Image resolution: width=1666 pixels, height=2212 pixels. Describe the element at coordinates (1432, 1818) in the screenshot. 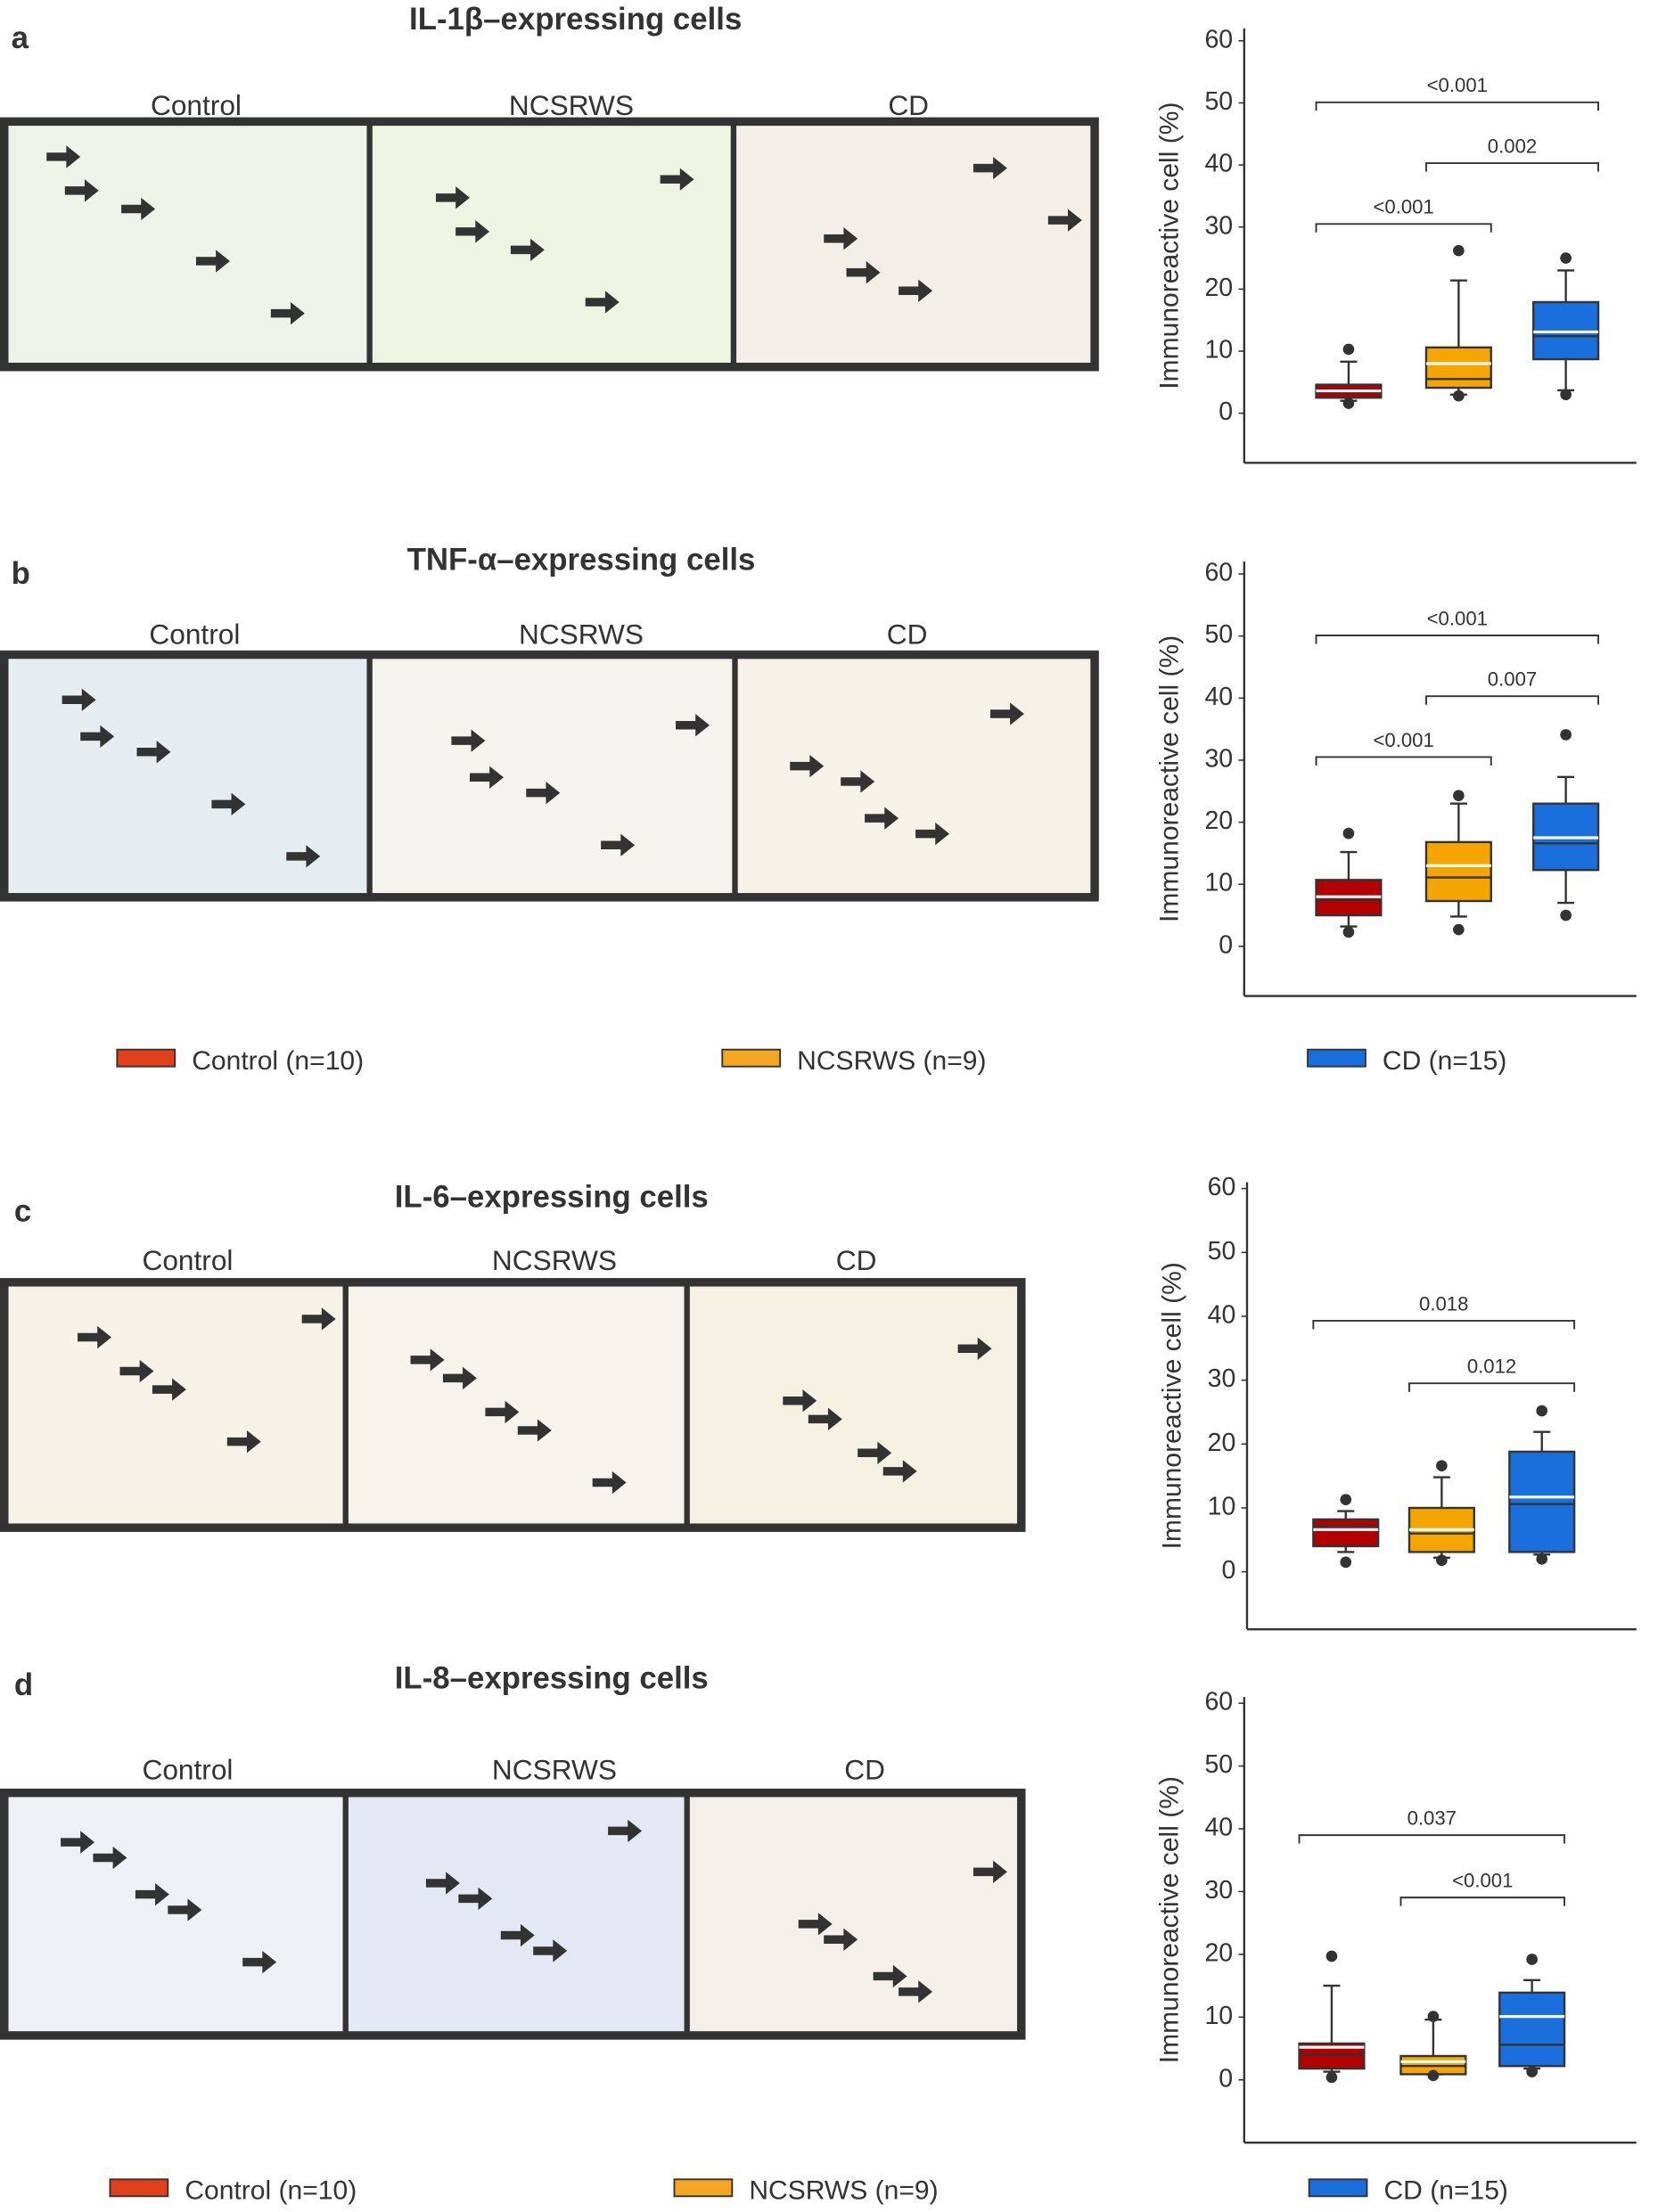

I see `p-value: 0.037` at that location.